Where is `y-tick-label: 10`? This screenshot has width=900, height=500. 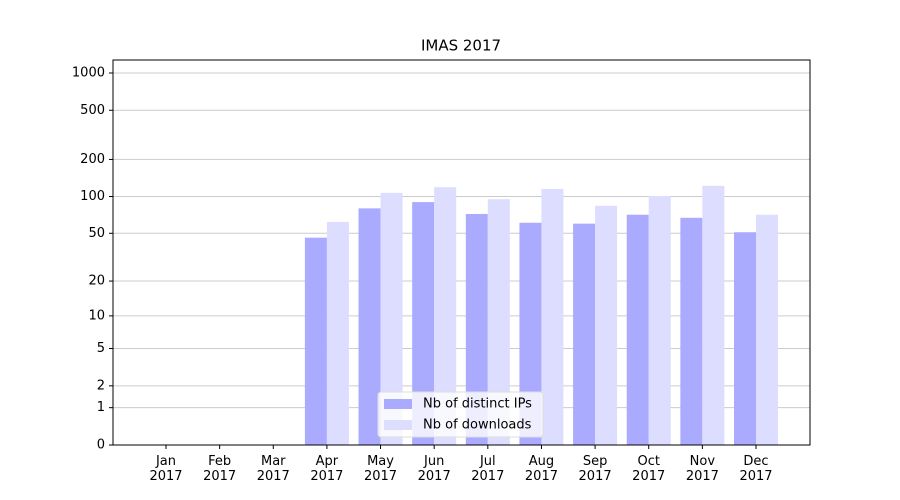 y-tick-label: 10 is located at coordinates (96, 315).